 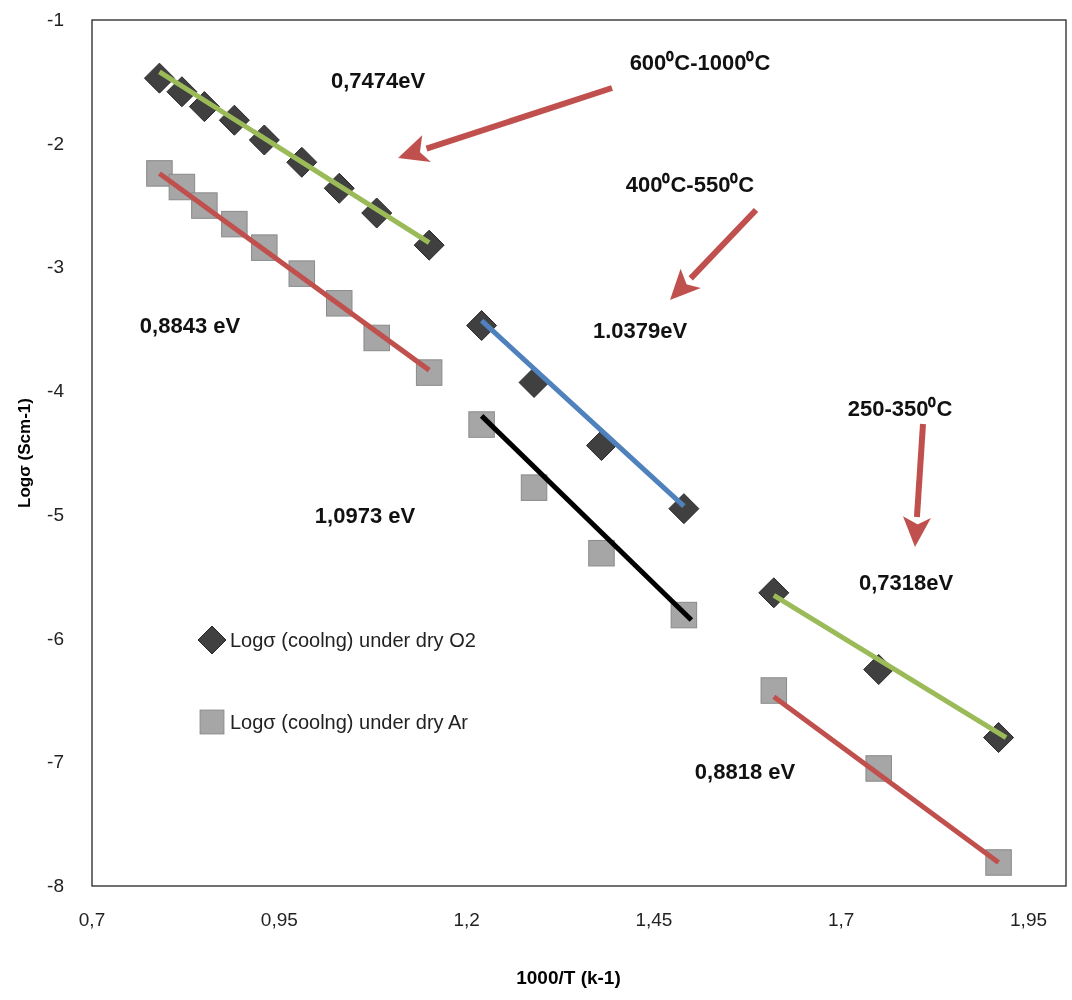 I want to click on annotation: 0,8818 eV, so click(x=745, y=771).